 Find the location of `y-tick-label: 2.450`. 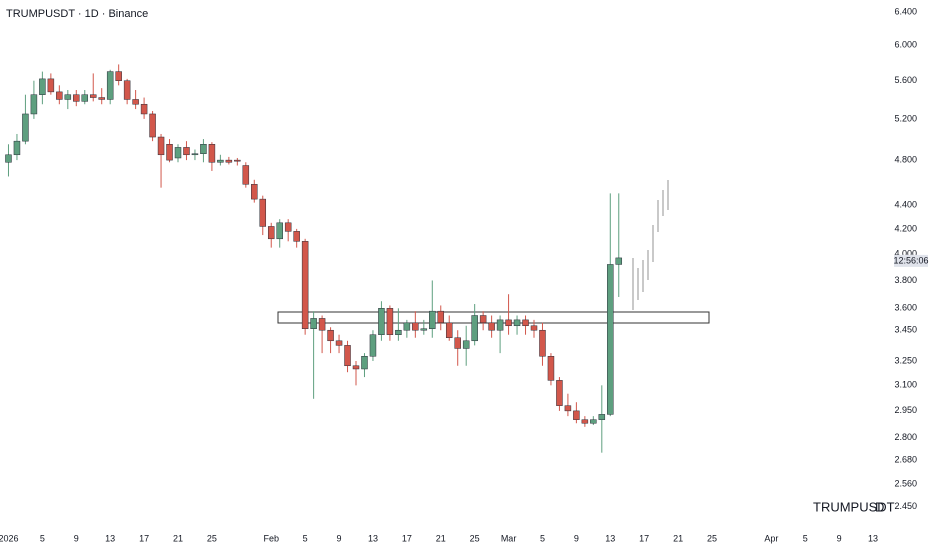

y-tick-label: 2.450 is located at coordinates (905, 506).